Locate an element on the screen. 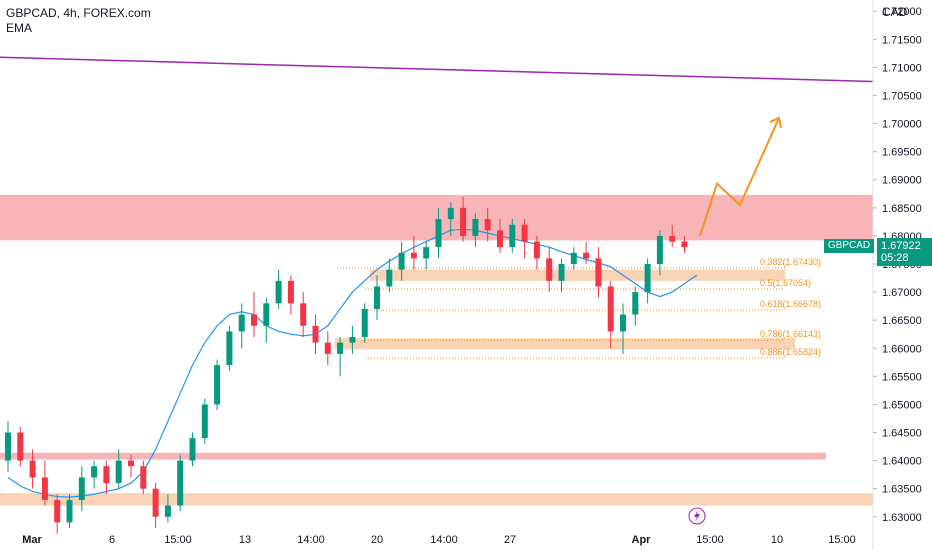 Image resolution: width=932 pixels, height=550 pixels. x-tick-label: 14:00 is located at coordinates (311, 540).